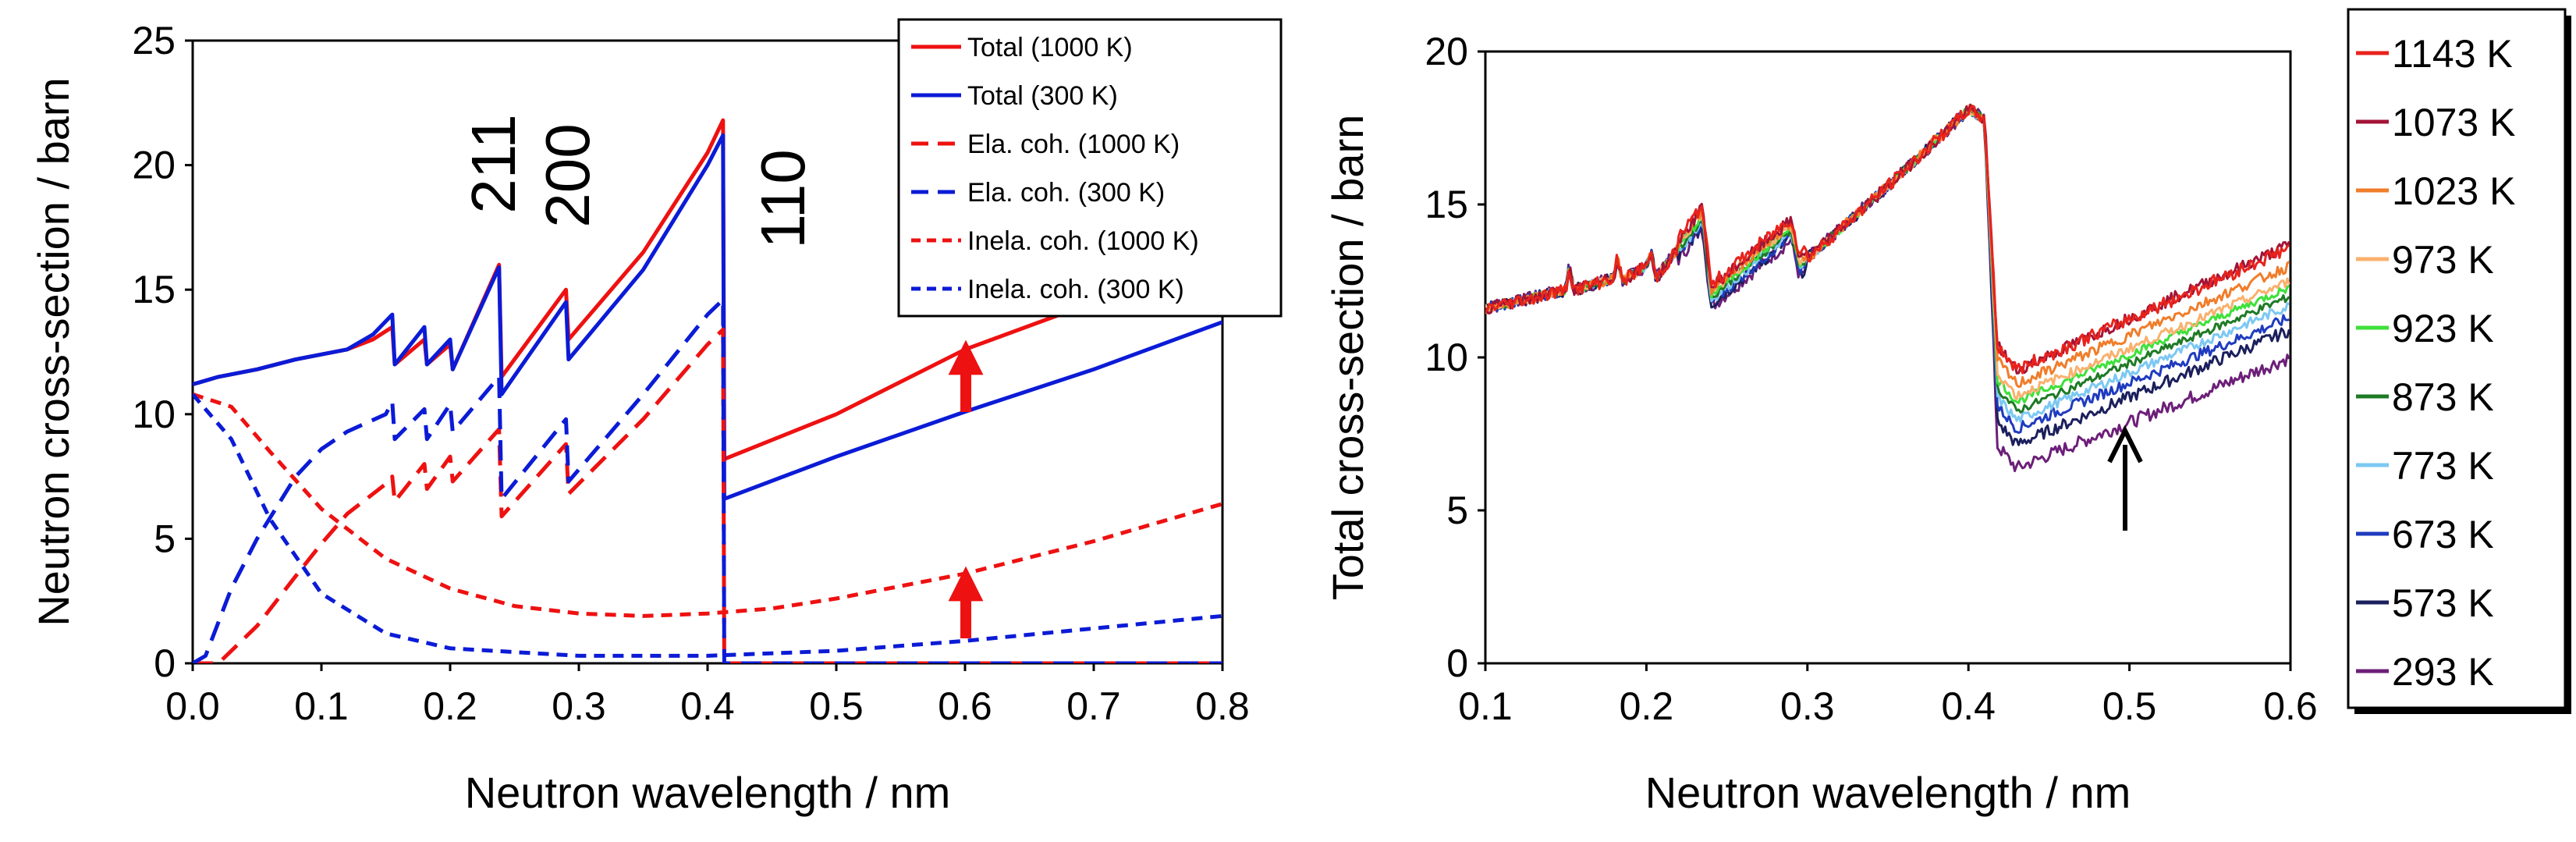  What do you see at coordinates (2443, 466) in the screenshot?
I see `legend-label: 773 K` at bounding box center [2443, 466].